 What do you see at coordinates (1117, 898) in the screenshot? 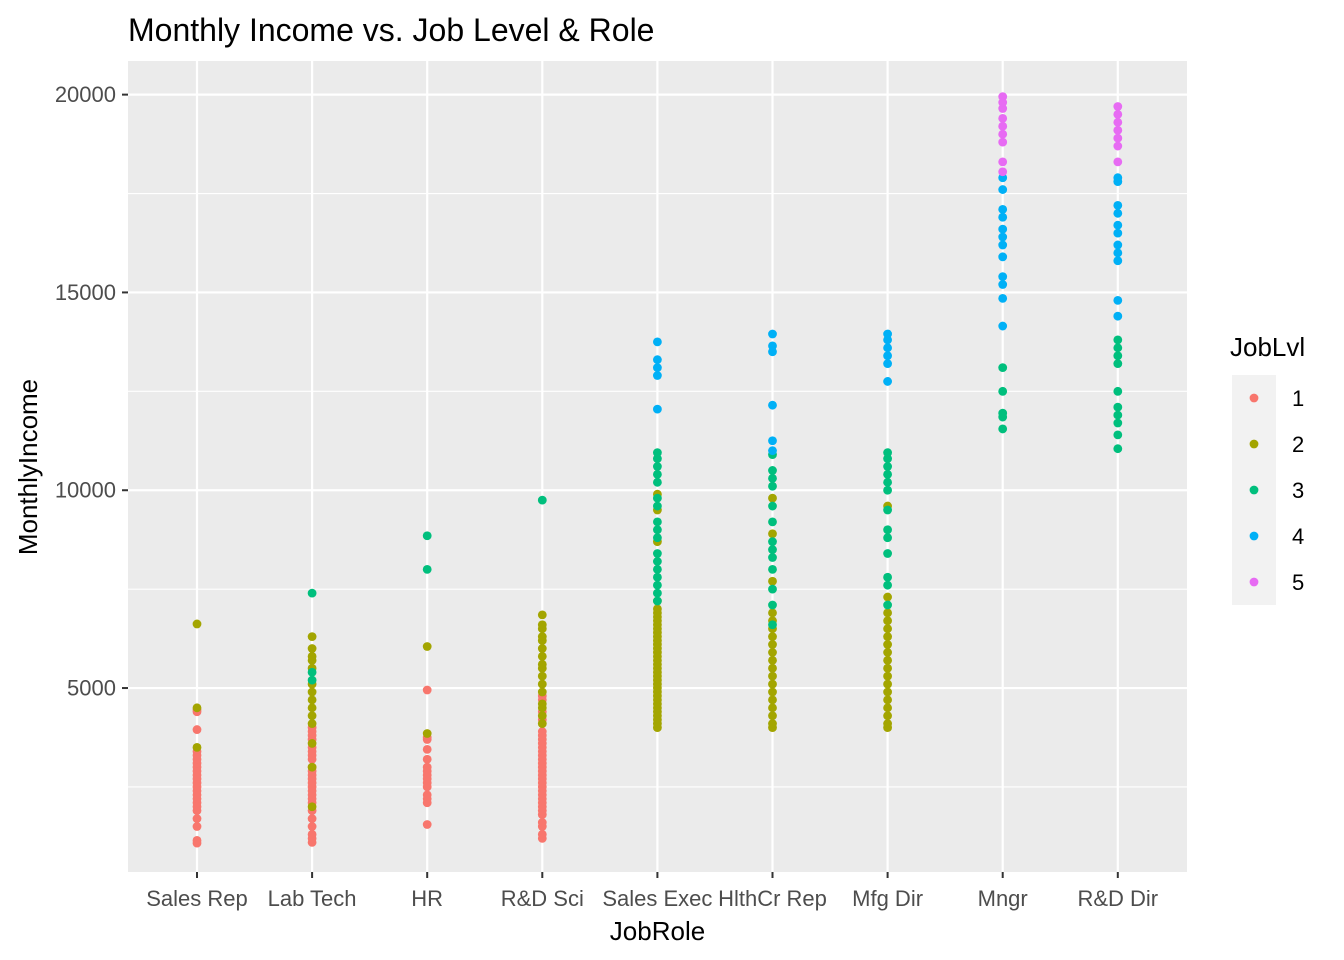
I see `x-tick-label: R&D Dir` at bounding box center [1117, 898].